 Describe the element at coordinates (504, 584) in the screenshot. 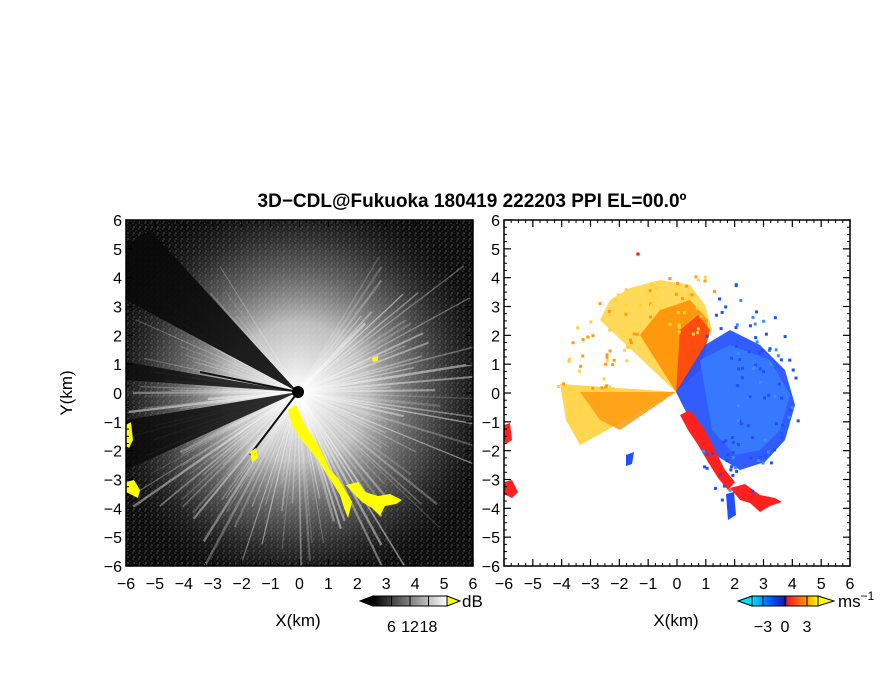

I see `x-tick-label: −6` at that location.